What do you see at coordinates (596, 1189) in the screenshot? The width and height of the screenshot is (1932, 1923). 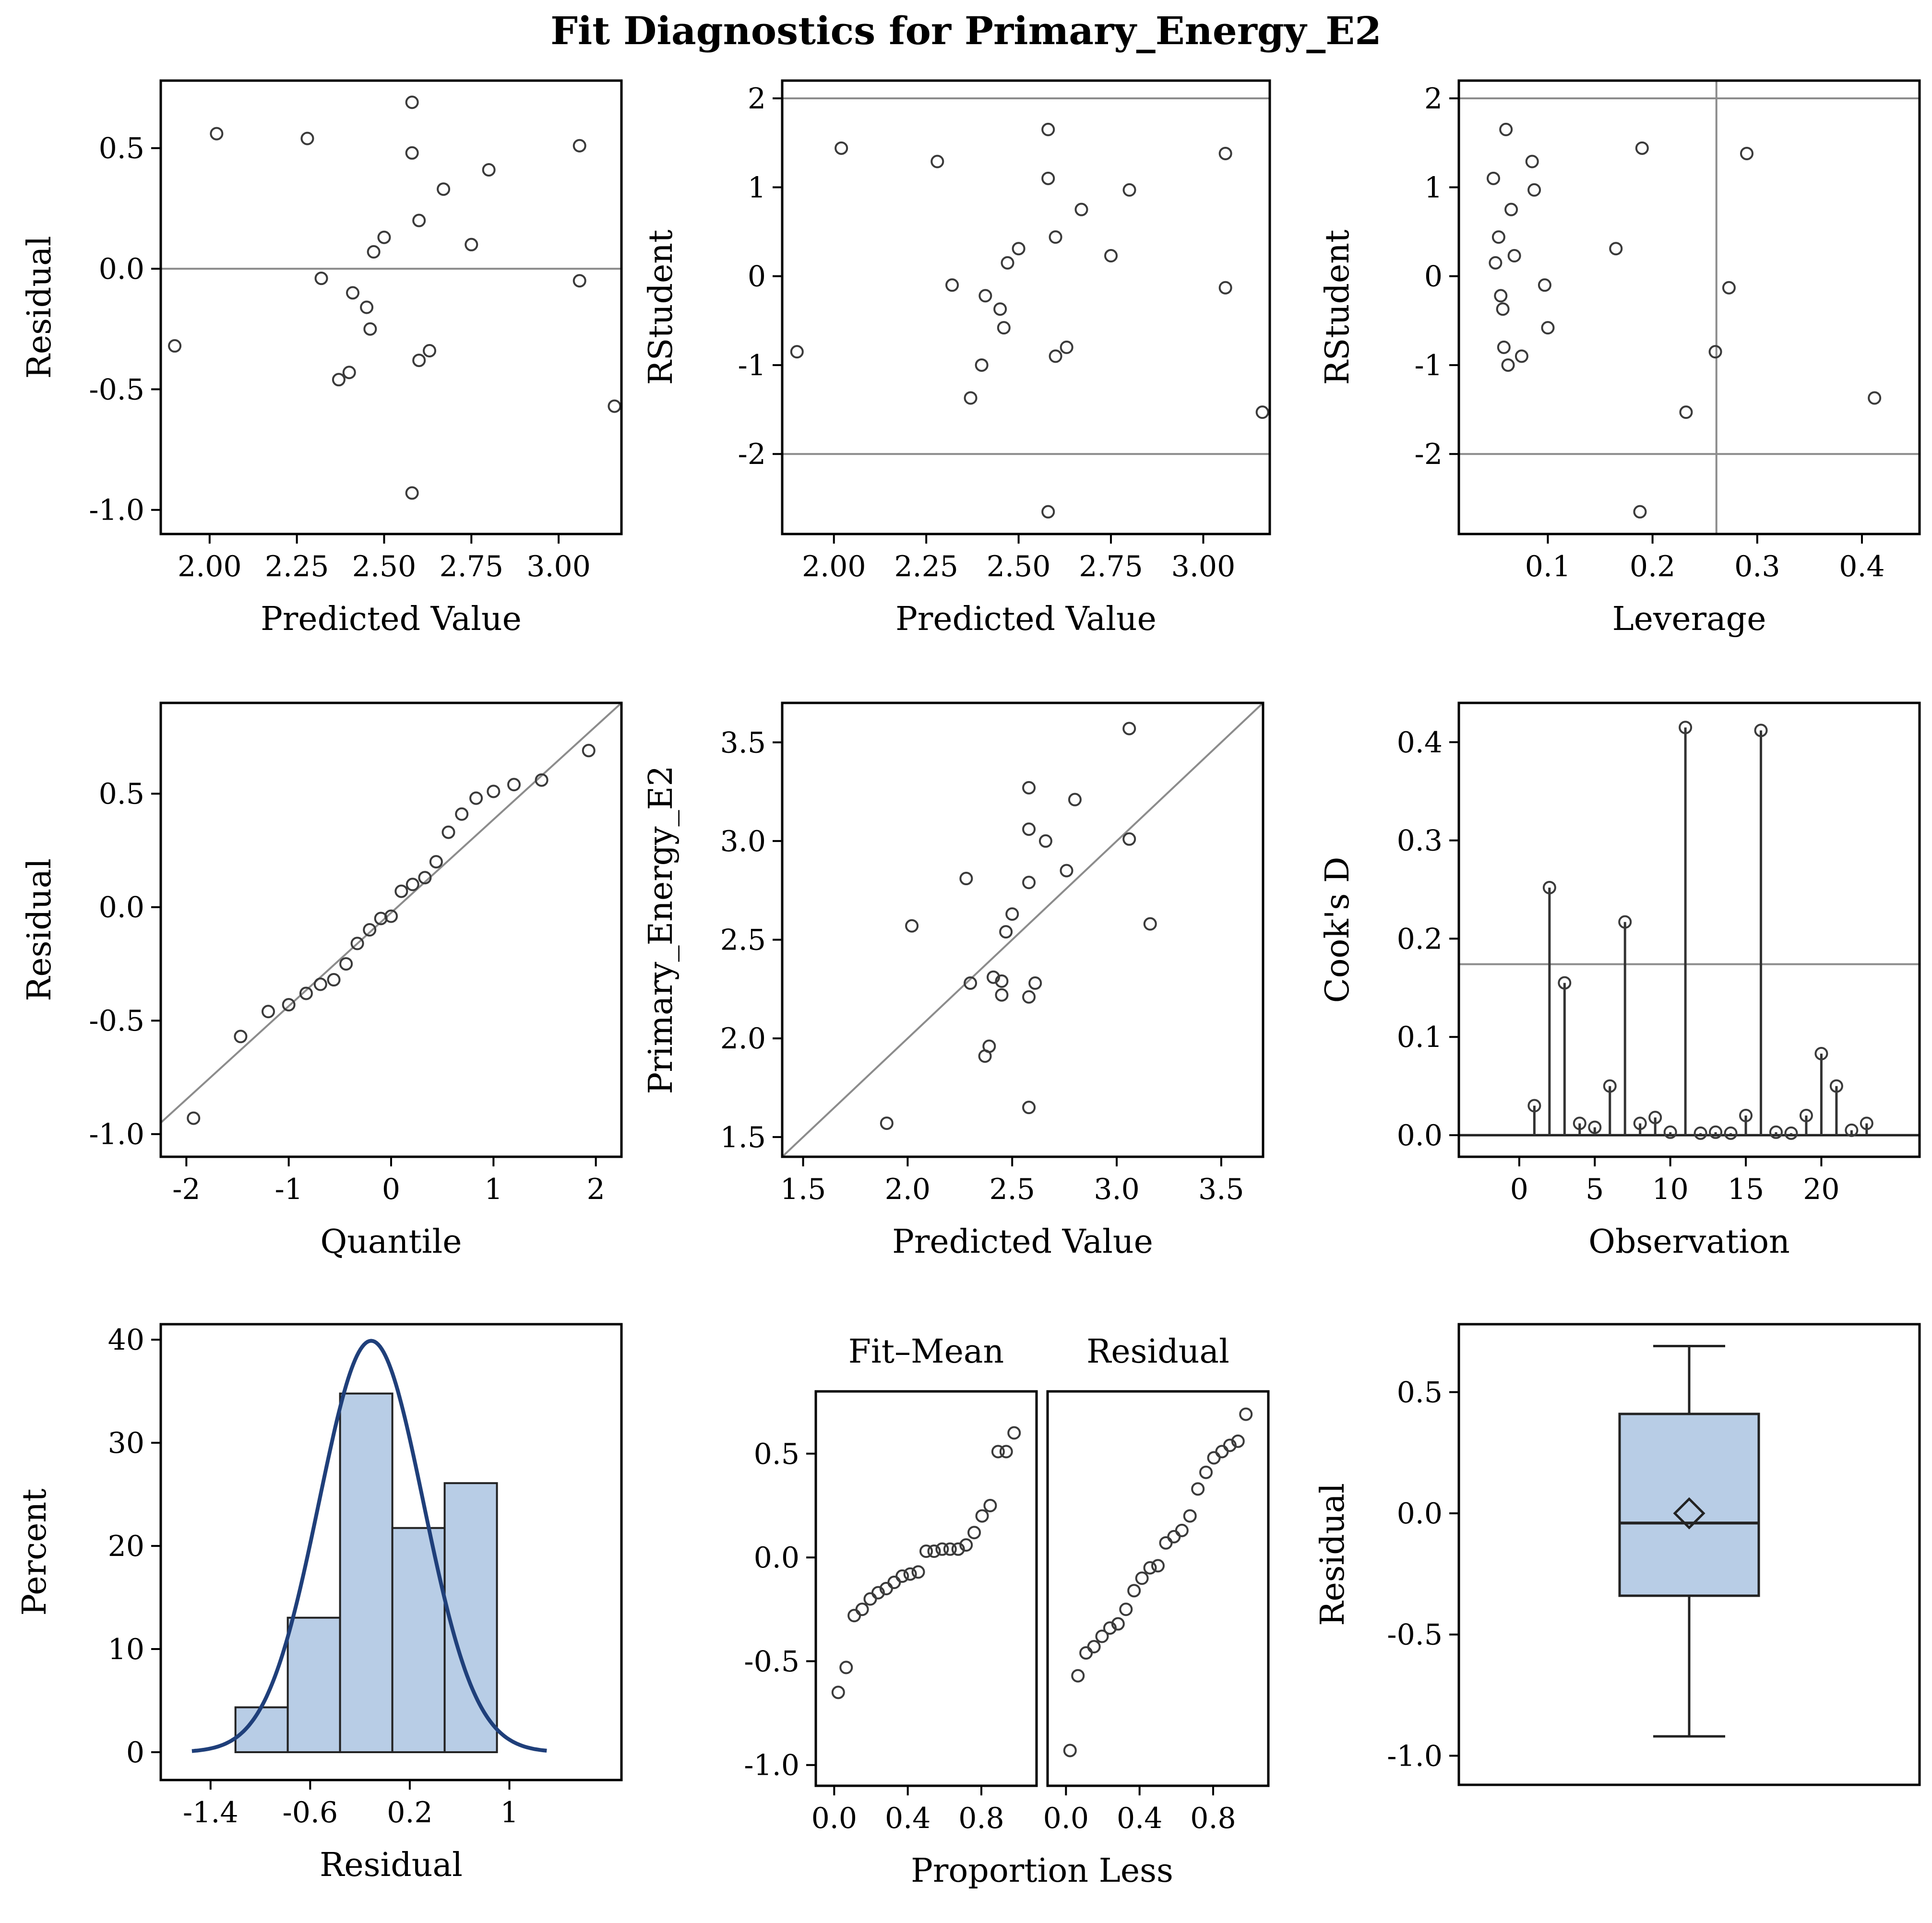 I see `x-tick-label: 2` at bounding box center [596, 1189].